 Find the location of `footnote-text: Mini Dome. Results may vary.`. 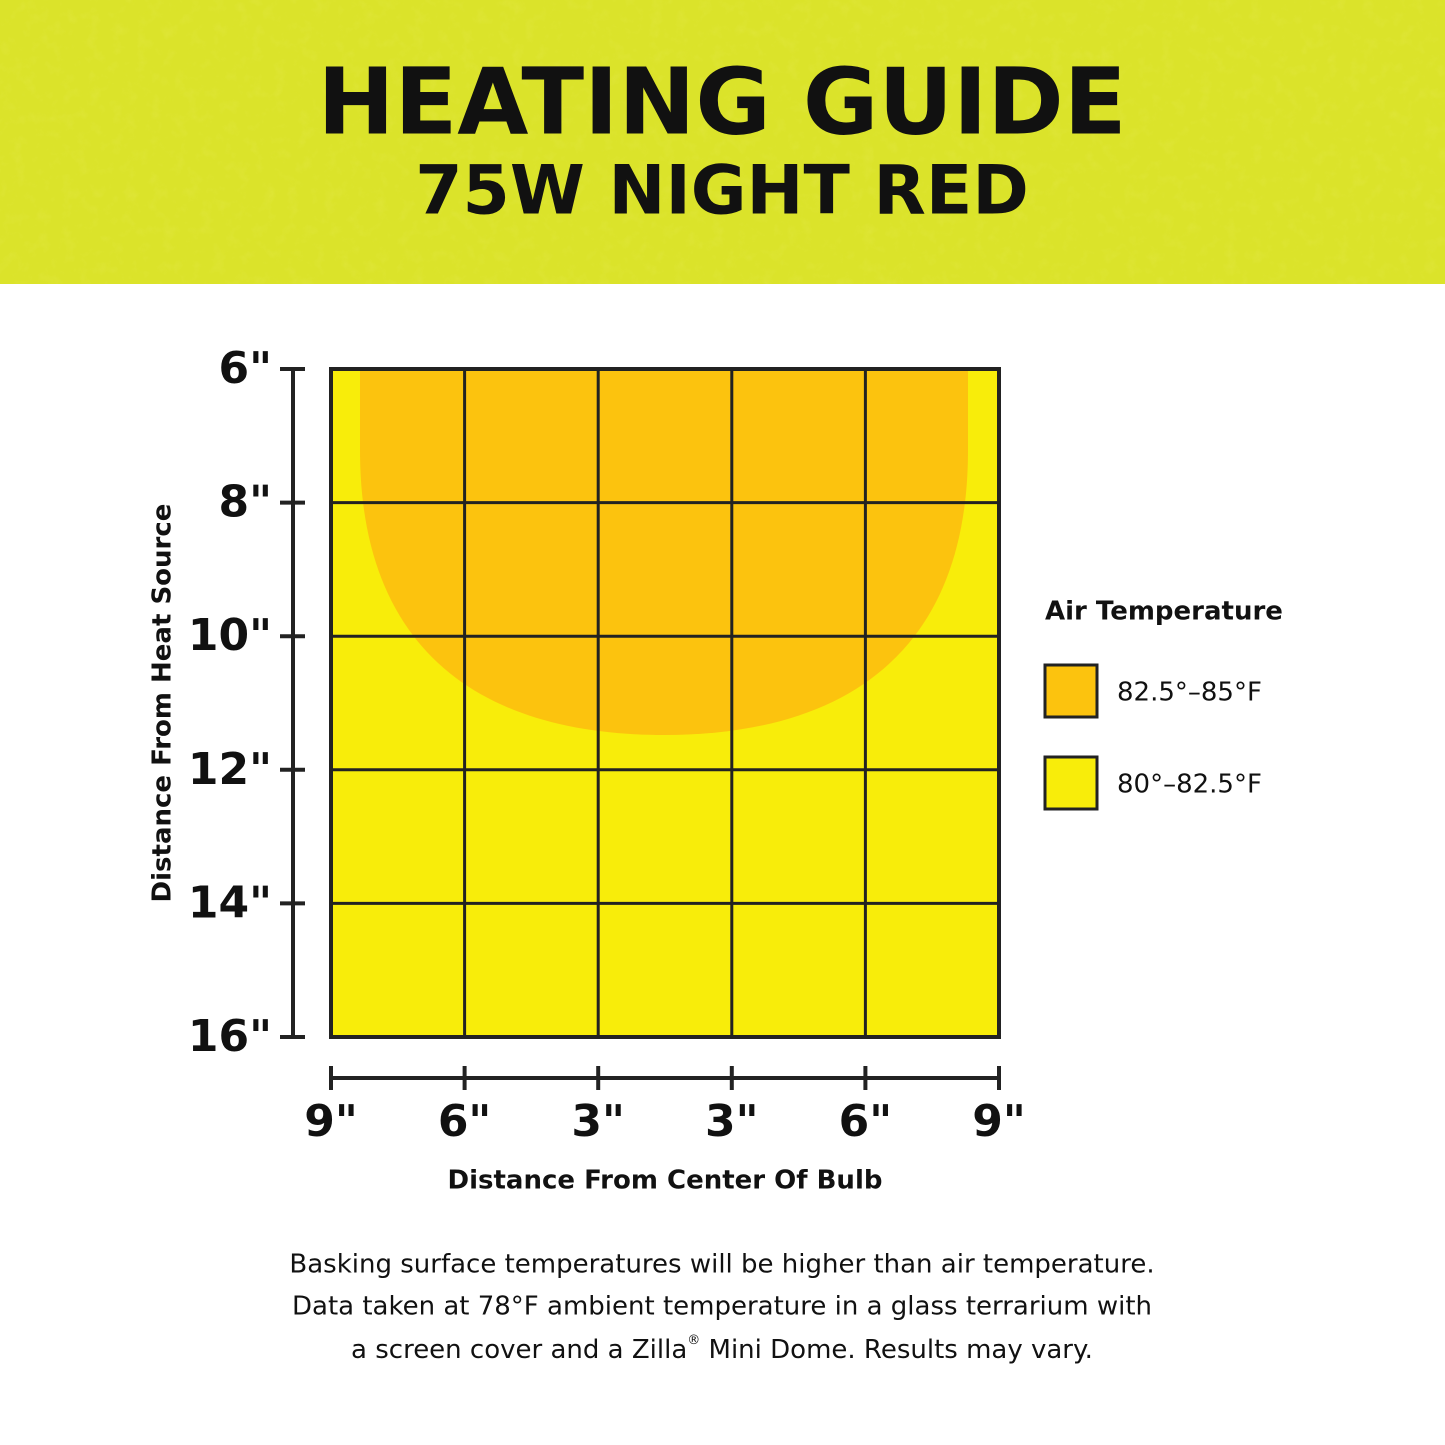

footnote-text: Mini Dome. Results may vary. is located at coordinates (896, 1350).